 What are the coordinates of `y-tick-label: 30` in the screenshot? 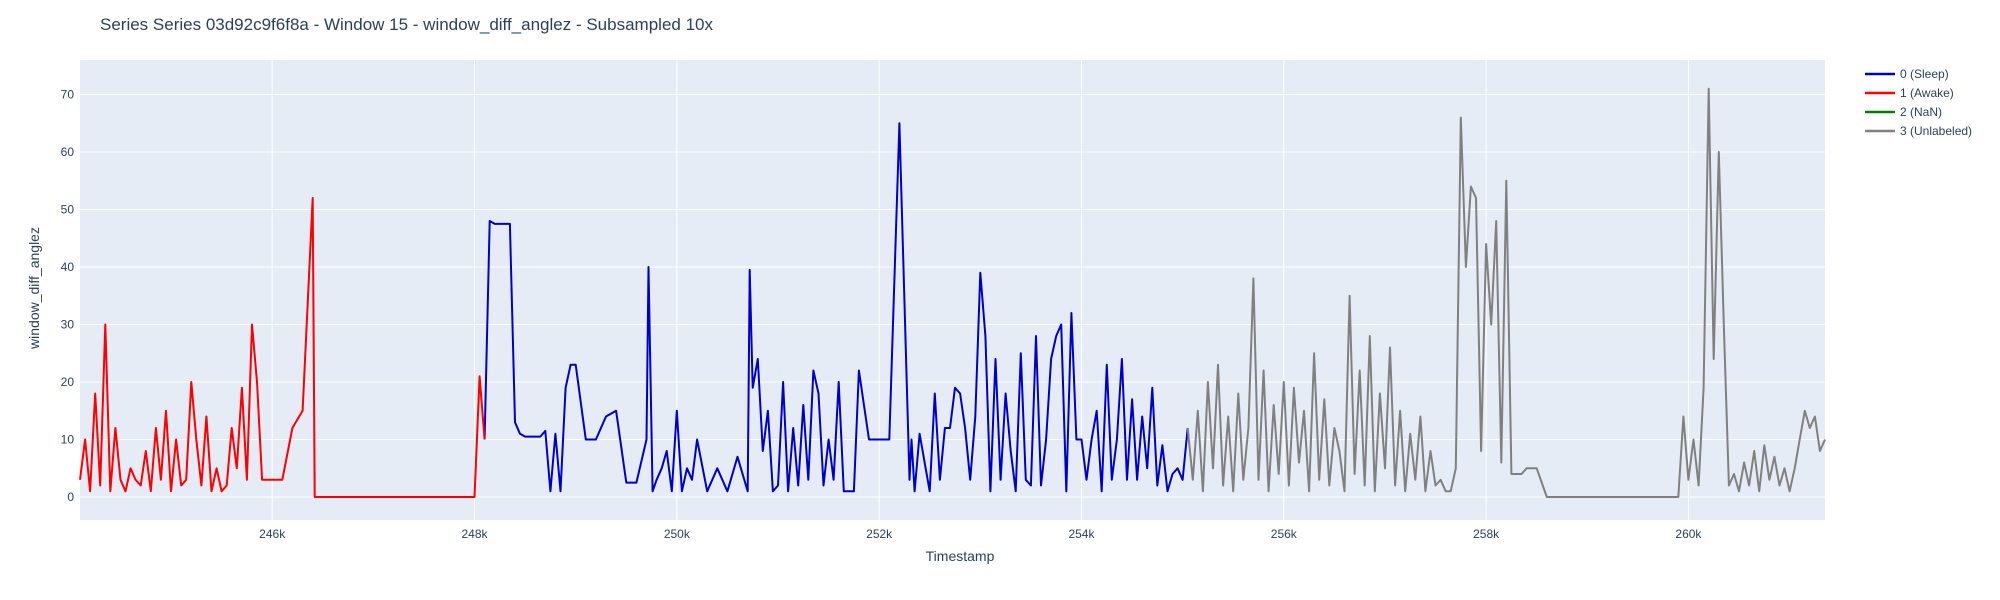 It's located at (68, 325).